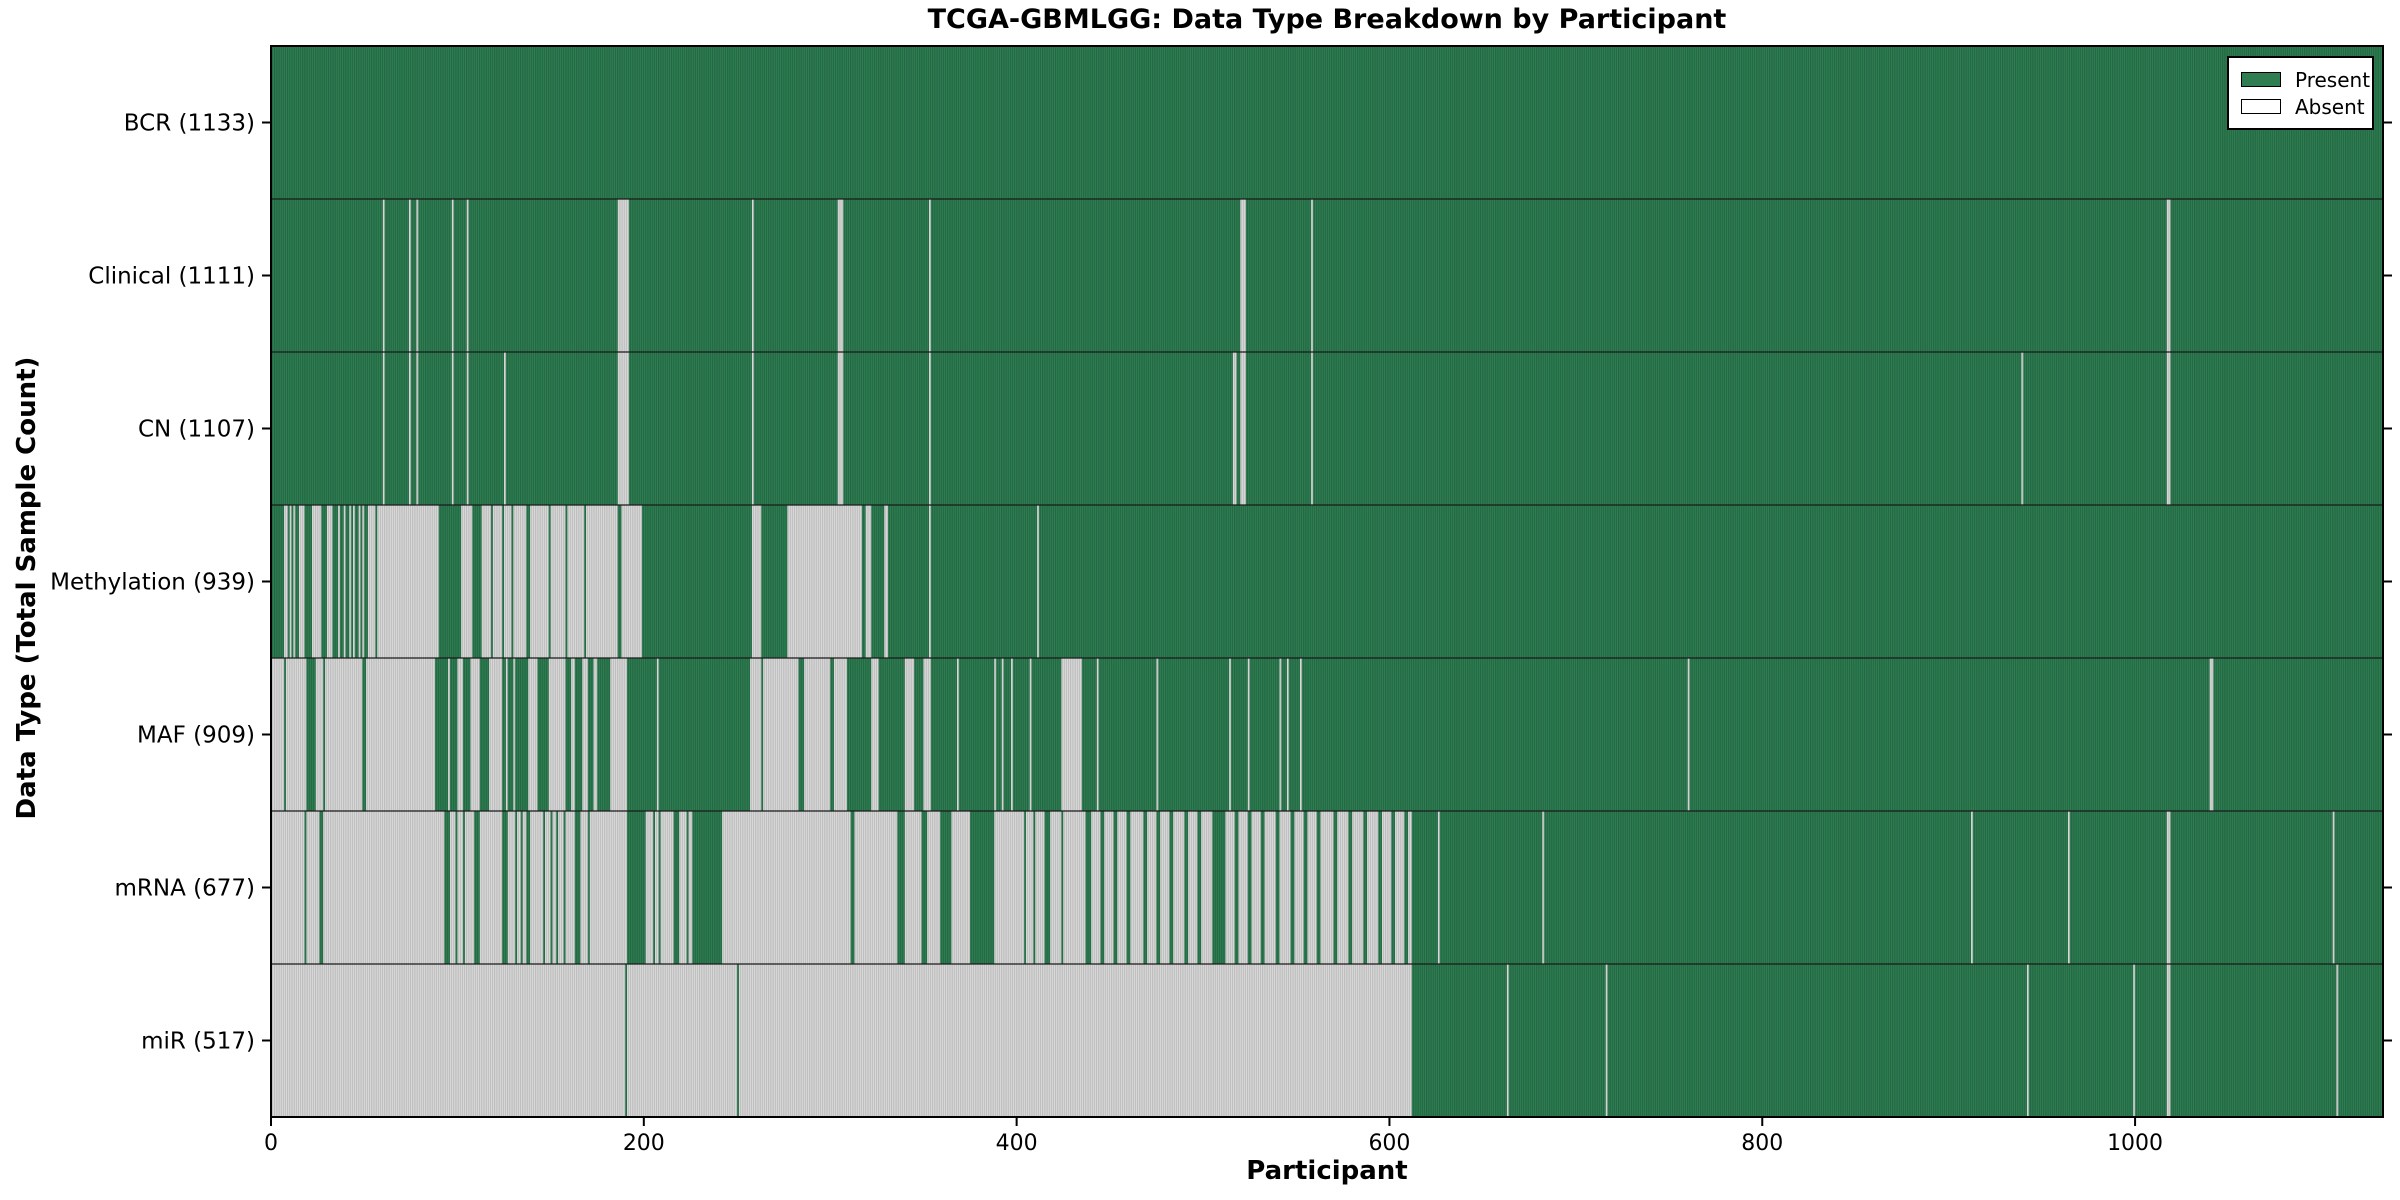 This screenshot has height=1200, width=2400. I want to click on row-label: BCR (1133), so click(189, 124).